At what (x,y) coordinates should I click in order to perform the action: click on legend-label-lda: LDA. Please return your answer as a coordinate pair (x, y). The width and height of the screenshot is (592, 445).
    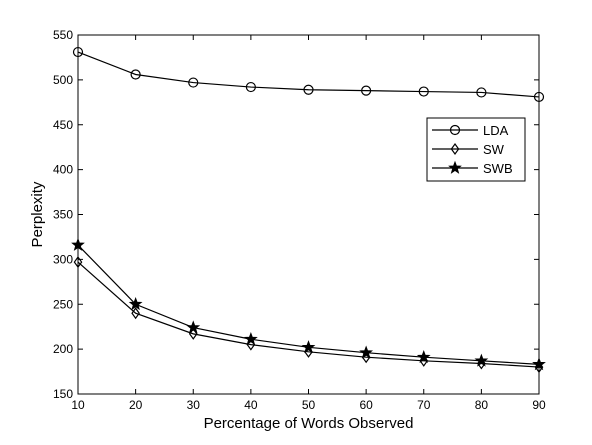
    Looking at the image, I should click on (496, 130).